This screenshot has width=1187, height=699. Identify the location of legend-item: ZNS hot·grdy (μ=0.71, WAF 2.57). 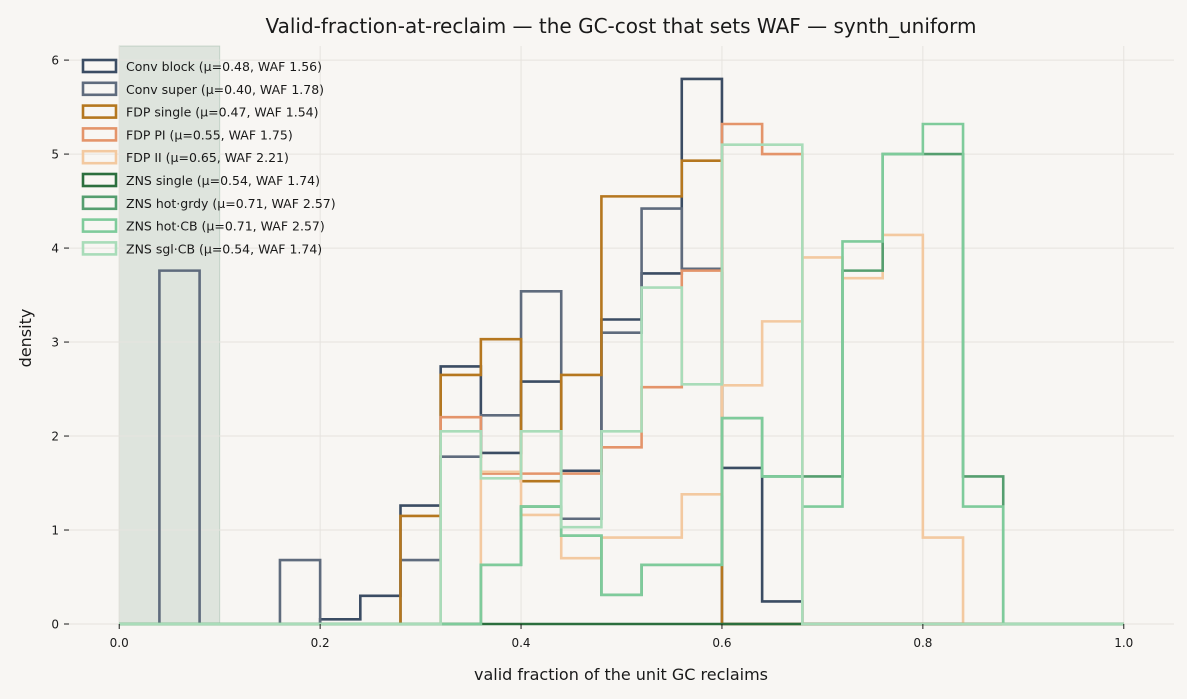
(208, 203).